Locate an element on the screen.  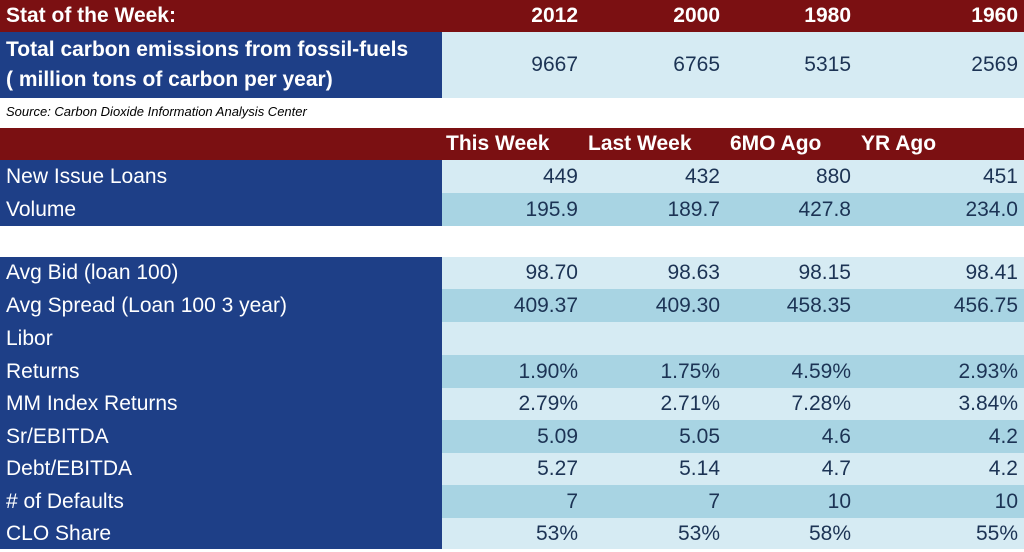
table-row: # of Defaults 7 7 10 10 is located at coordinates (512, 501).